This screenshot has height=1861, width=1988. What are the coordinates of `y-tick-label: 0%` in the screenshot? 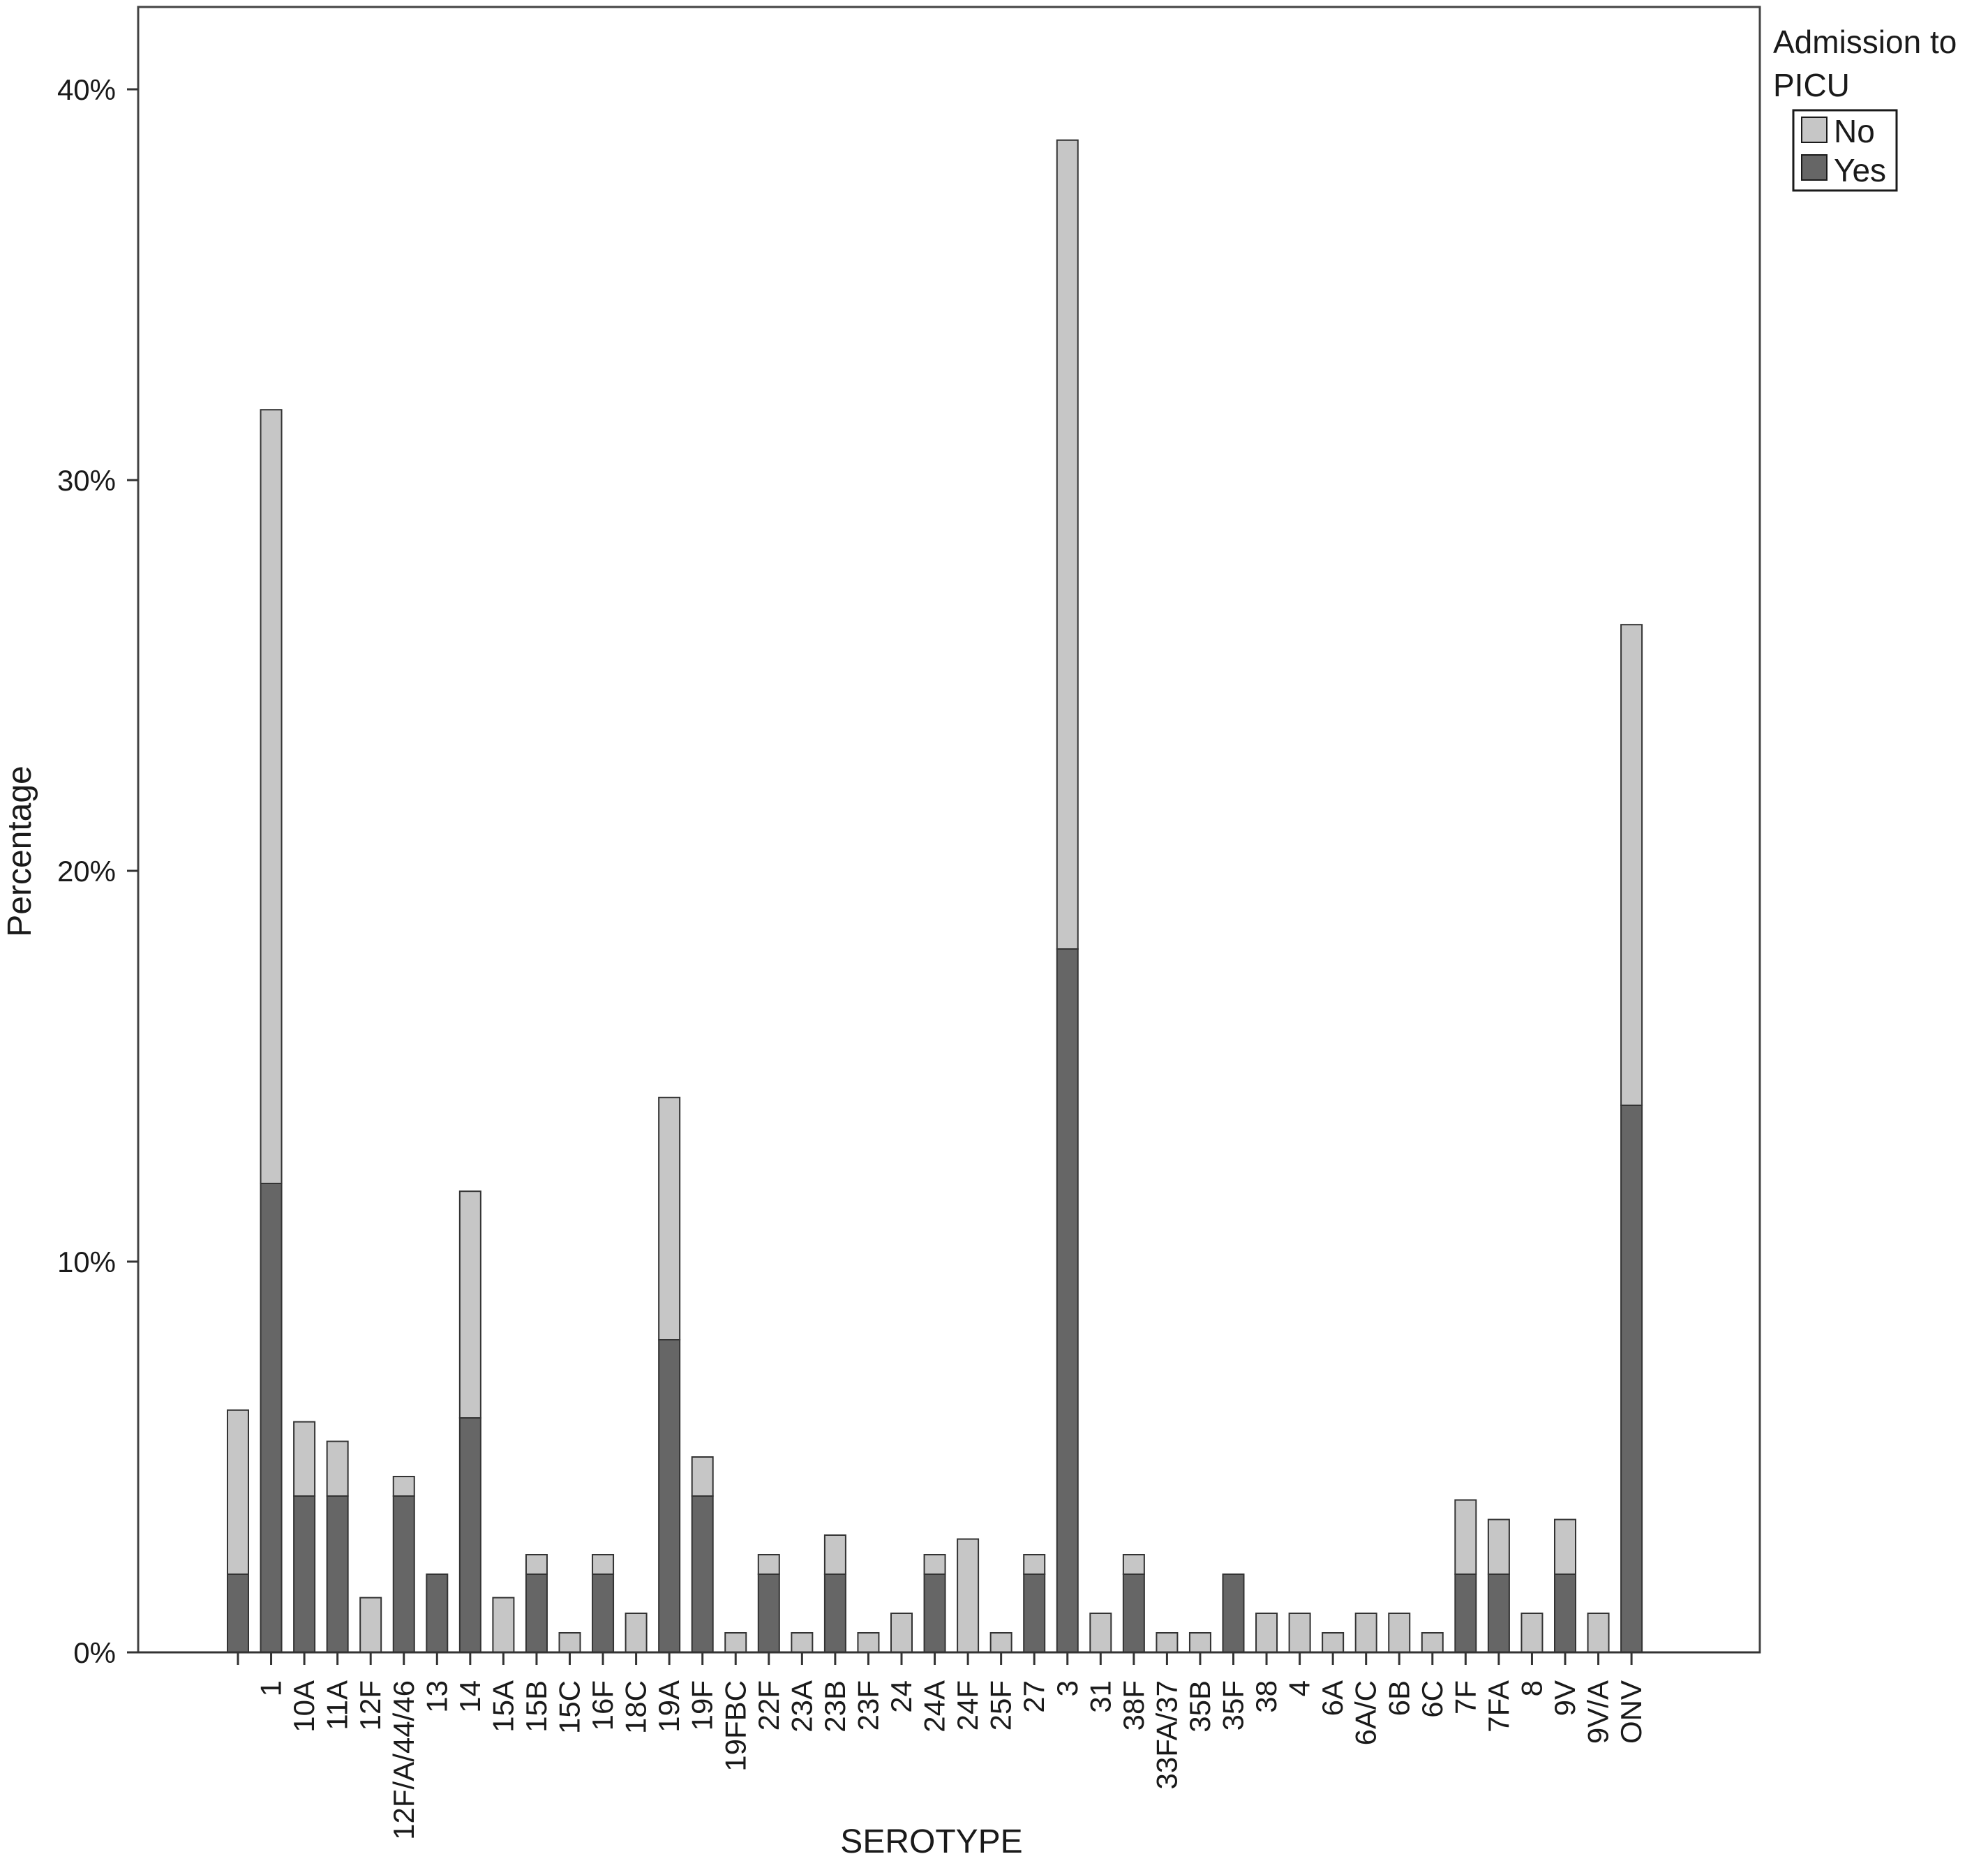 It's located at (94, 1652).